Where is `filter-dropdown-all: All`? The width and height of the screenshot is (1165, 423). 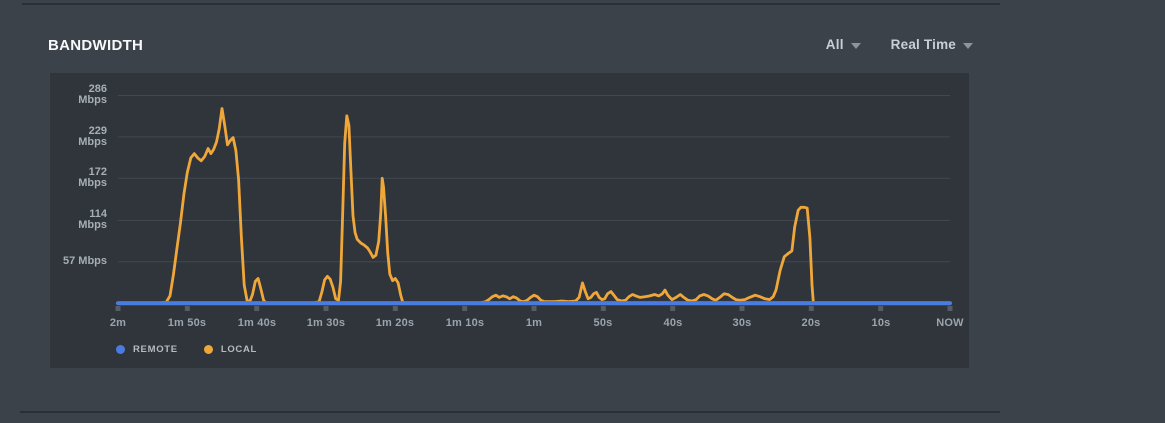
filter-dropdown-all: All is located at coordinates (843, 44).